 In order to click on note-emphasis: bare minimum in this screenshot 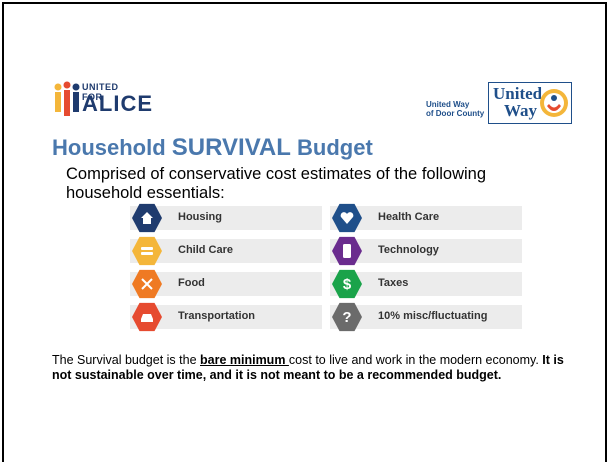, I will do `click(244, 360)`.